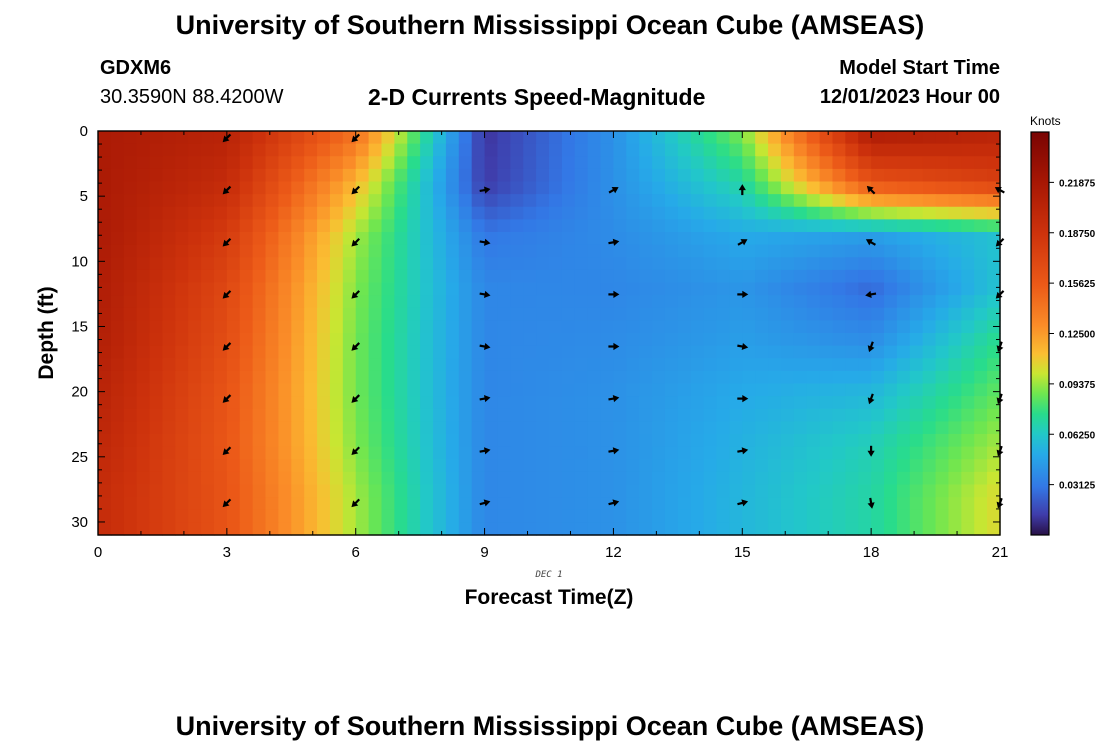 The image size is (1100, 750). I want to click on model-start-label: Model Start Time, so click(919, 68).